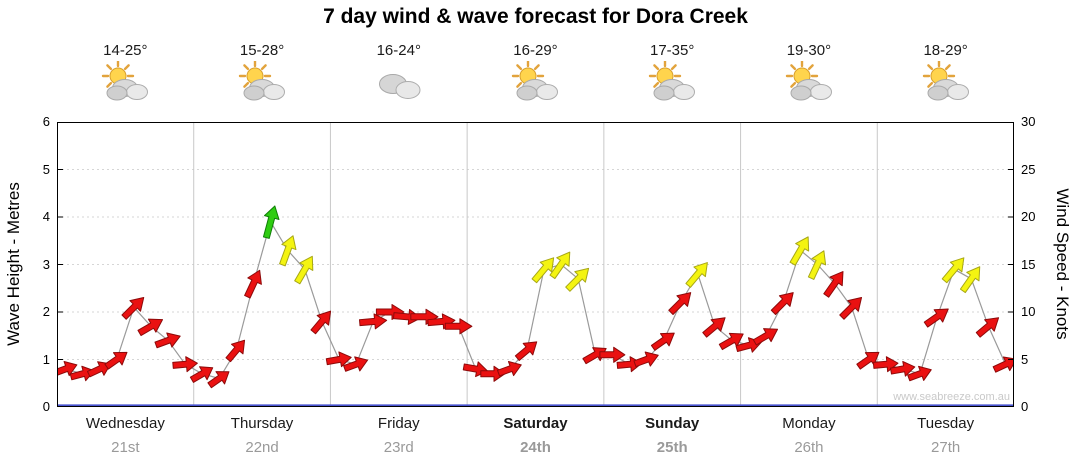  I want to click on day-name-label: Wednesday, so click(125, 423).